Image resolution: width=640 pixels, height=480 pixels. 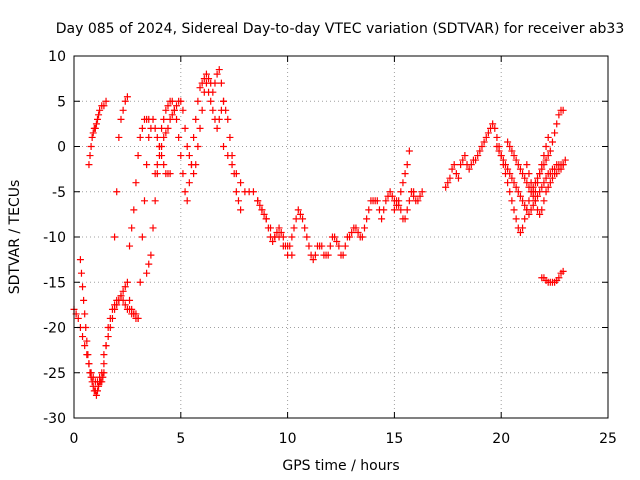 What do you see at coordinates (180, 439) in the screenshot?
I see `x-tick-label: 5` at bounding box center [180, 439].